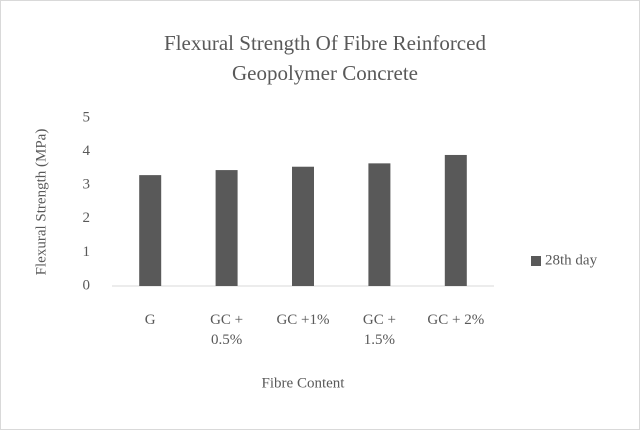  Describe the element at coordinates (379, 330) in the screenshot. I see `x-tick-label: GC + 1.5%` at that location.